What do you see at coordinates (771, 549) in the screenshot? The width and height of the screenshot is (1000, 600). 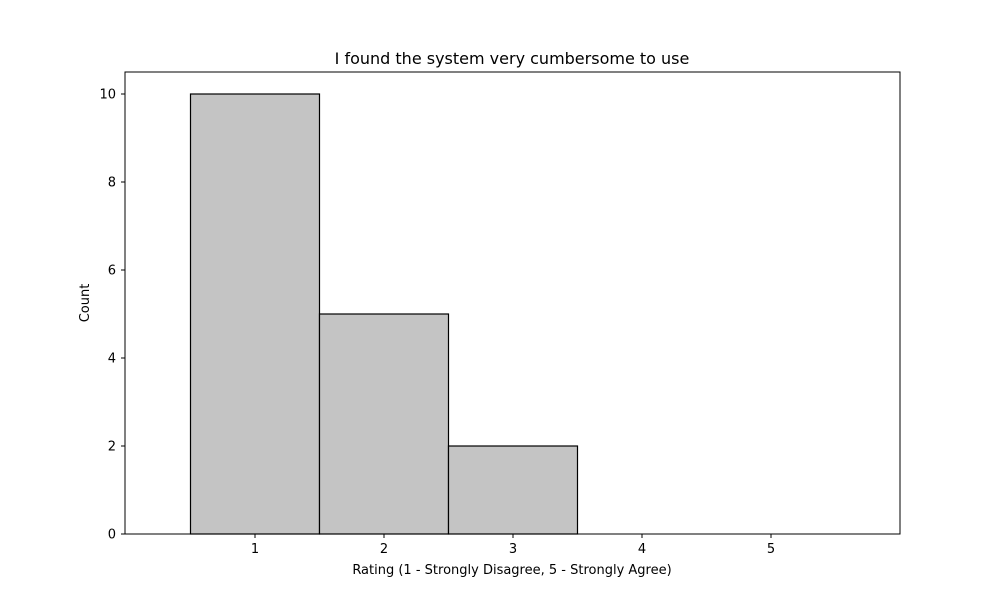 I see `x-tick-label: 5` at bounding box center [771, 549].